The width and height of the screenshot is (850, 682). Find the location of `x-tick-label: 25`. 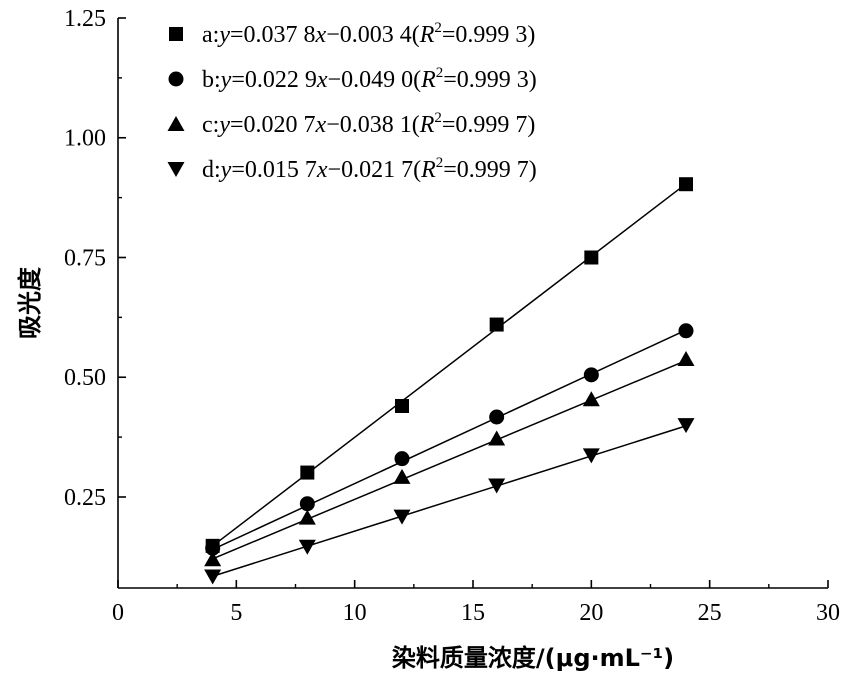

x-tick-label: 25 is located at coordinates (710, 613).